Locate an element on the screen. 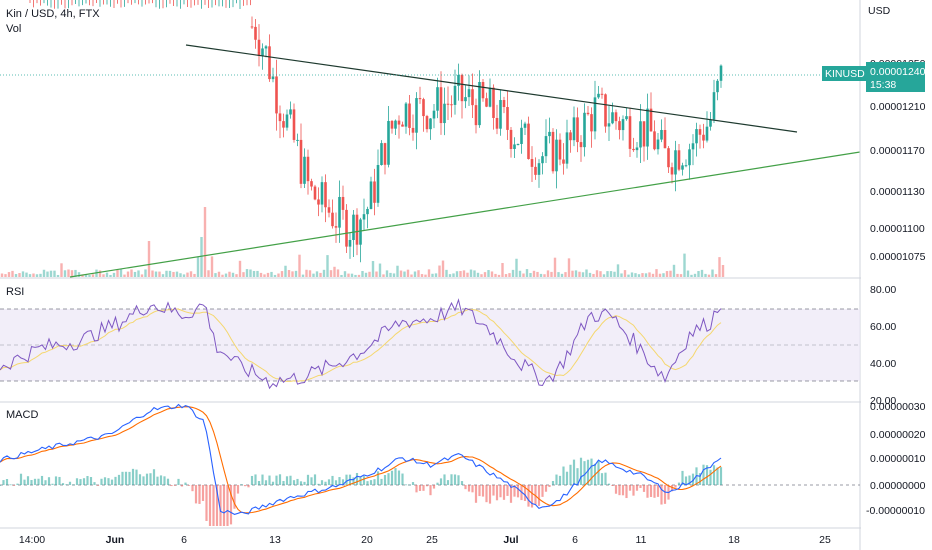 The image size is (932, 550). time-axis: 14:00 Jun 6 13 20 25 Jul 6 11 18 25 is located at coordinates (425, 540).